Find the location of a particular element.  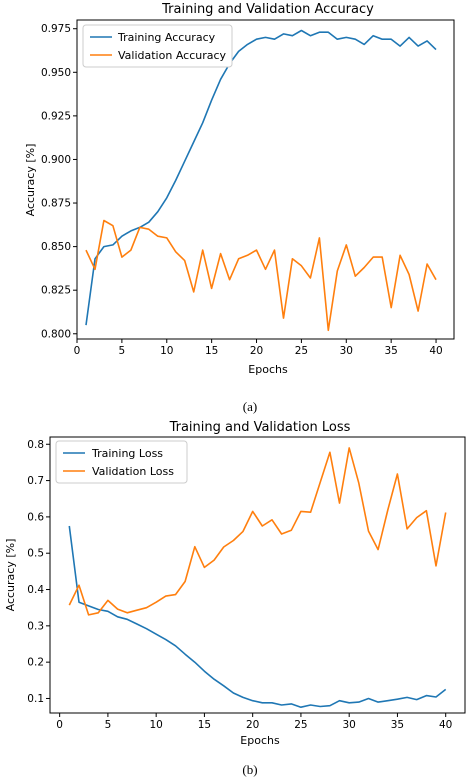

y-tick-label: 0.8 is located at coordinates (35, 445).